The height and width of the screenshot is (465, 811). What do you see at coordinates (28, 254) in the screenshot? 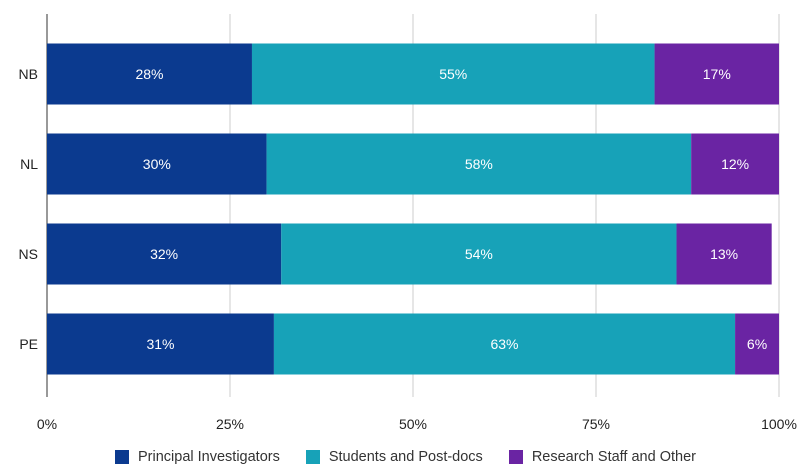
I see `category-label: NS` at bounding box center [28, 254].